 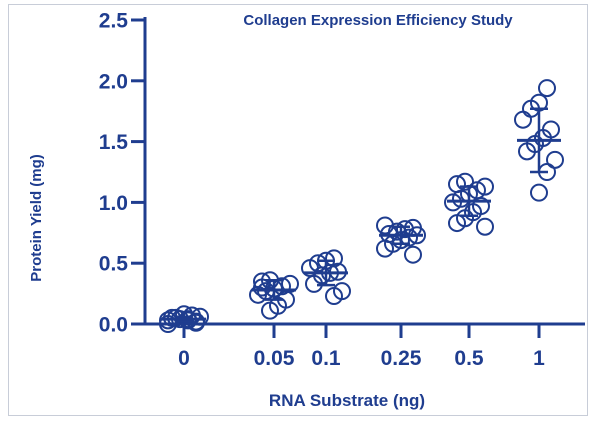 I want to click on y-axis-label: Protein Yield (mg), so click(x=36, y=218).